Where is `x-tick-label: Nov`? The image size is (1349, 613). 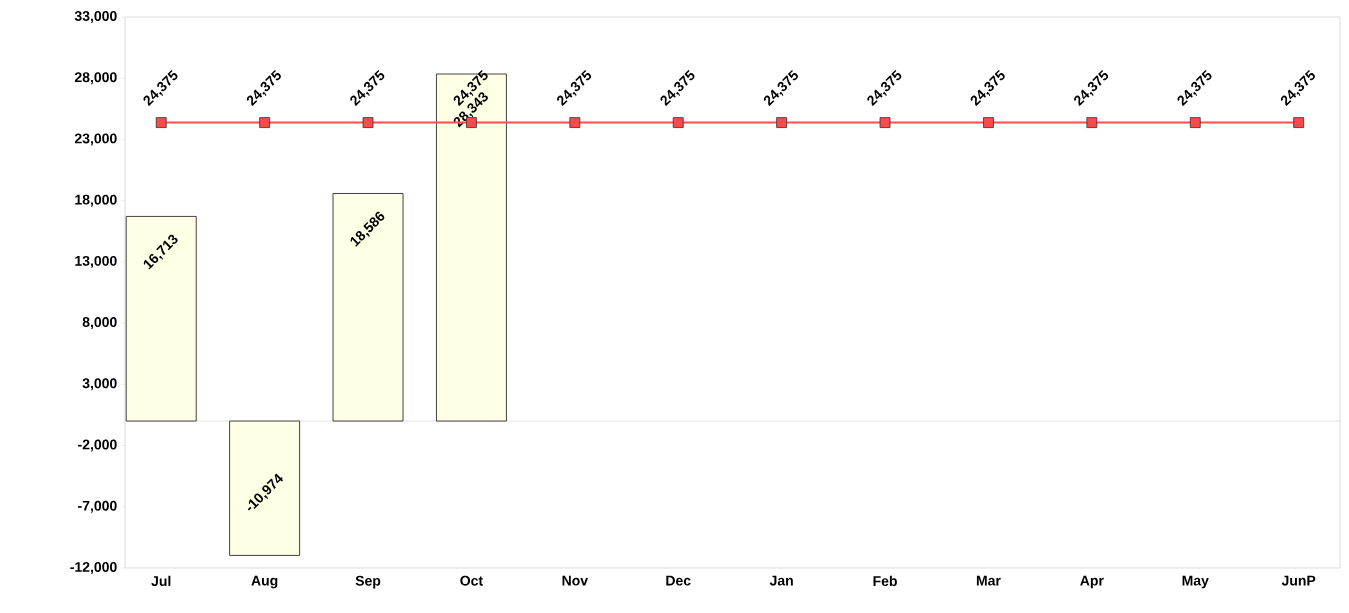
x-tick-label: Nov is located at coordinates (575, 580).